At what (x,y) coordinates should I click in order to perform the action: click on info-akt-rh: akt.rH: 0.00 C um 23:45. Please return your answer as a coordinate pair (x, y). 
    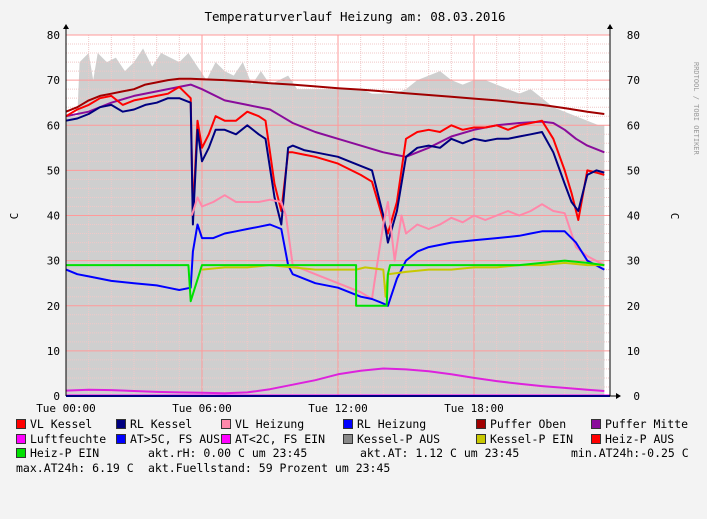
    Looking at the image, I should click on (228, 453).